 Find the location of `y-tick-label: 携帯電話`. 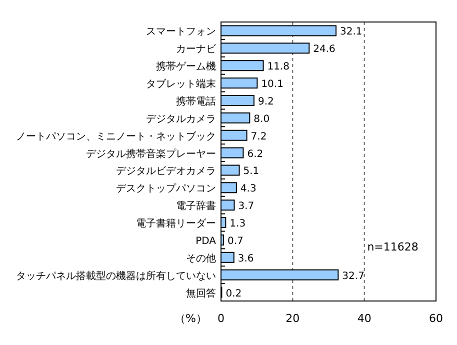

y-tick-label: 携帯電話 is located at coordinates (196, 101).